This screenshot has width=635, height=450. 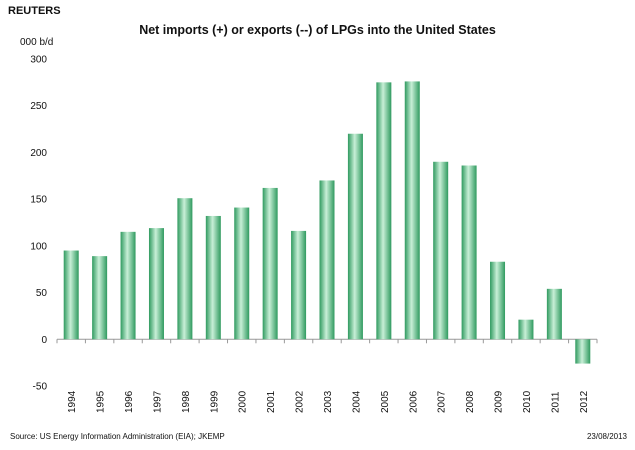 What do you see at coordinates (469, 252) in the screenshot?
I see `bar-2008` at bounding box center [469, 252].